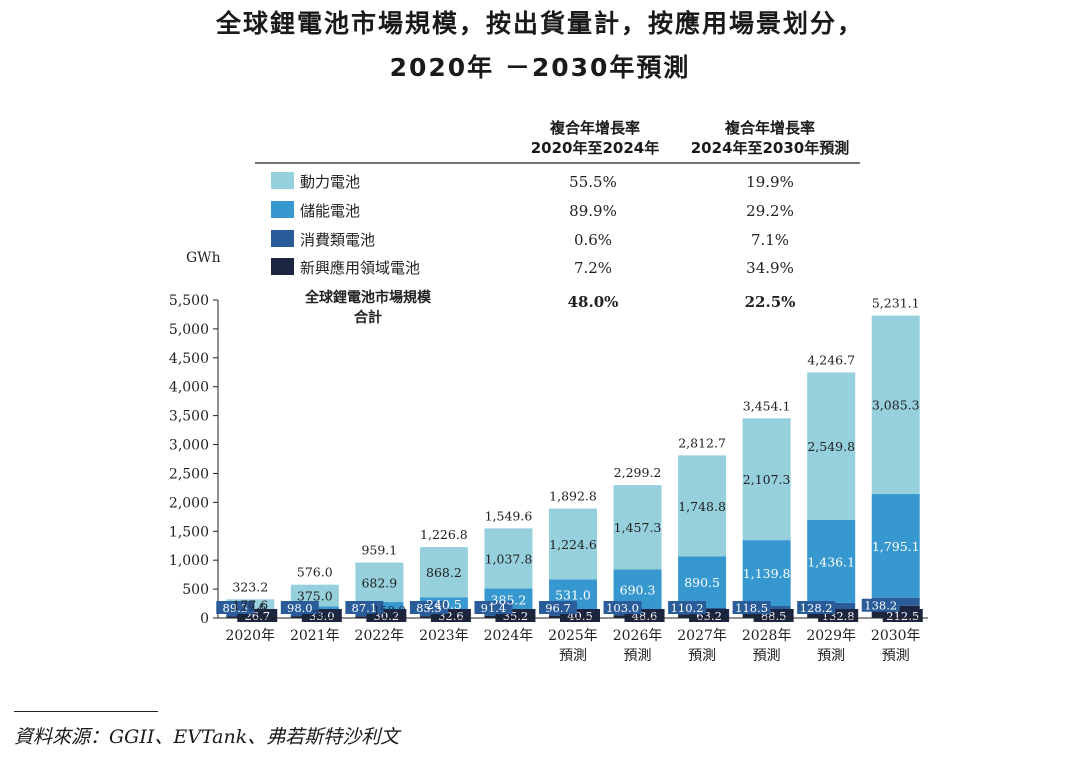 Image resolution: width=1080 pixels, height=762 pixels. Describe the element at coordinates (593, 240) in the screenshot. I see `cagr-2020-2024: 0.6%` at that location.